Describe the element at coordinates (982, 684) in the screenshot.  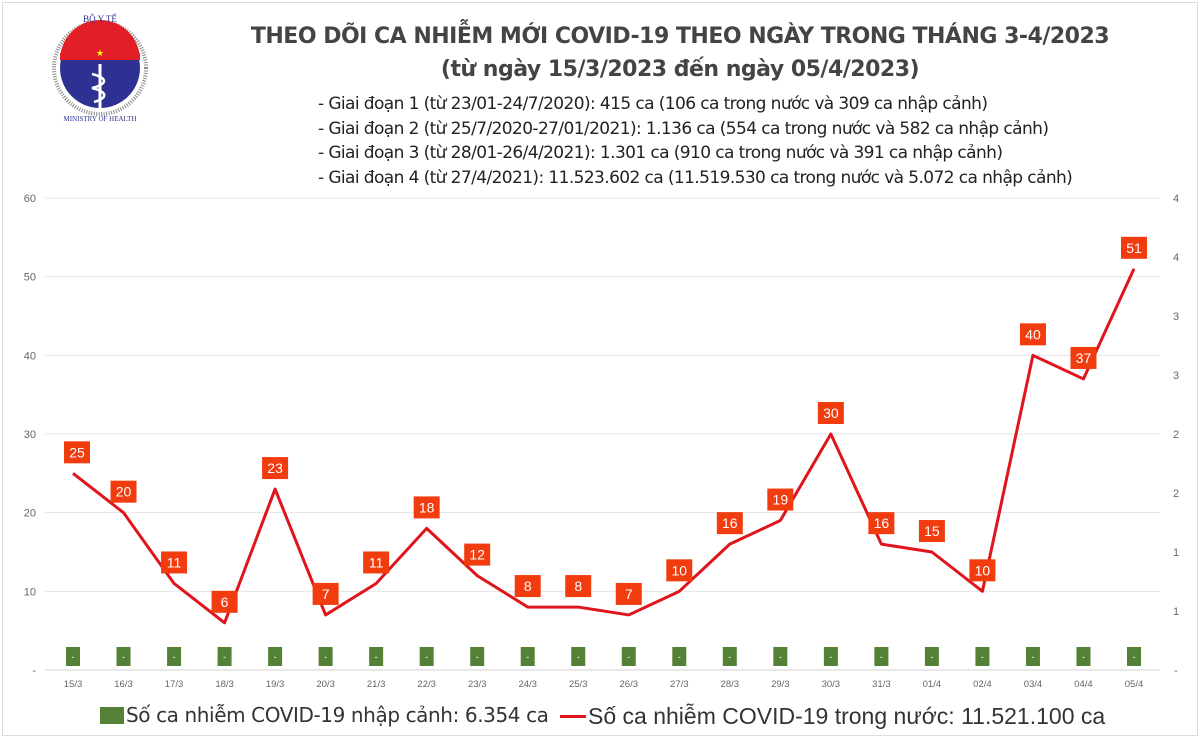
I see `x-axis-tick: 02/4` at that location.